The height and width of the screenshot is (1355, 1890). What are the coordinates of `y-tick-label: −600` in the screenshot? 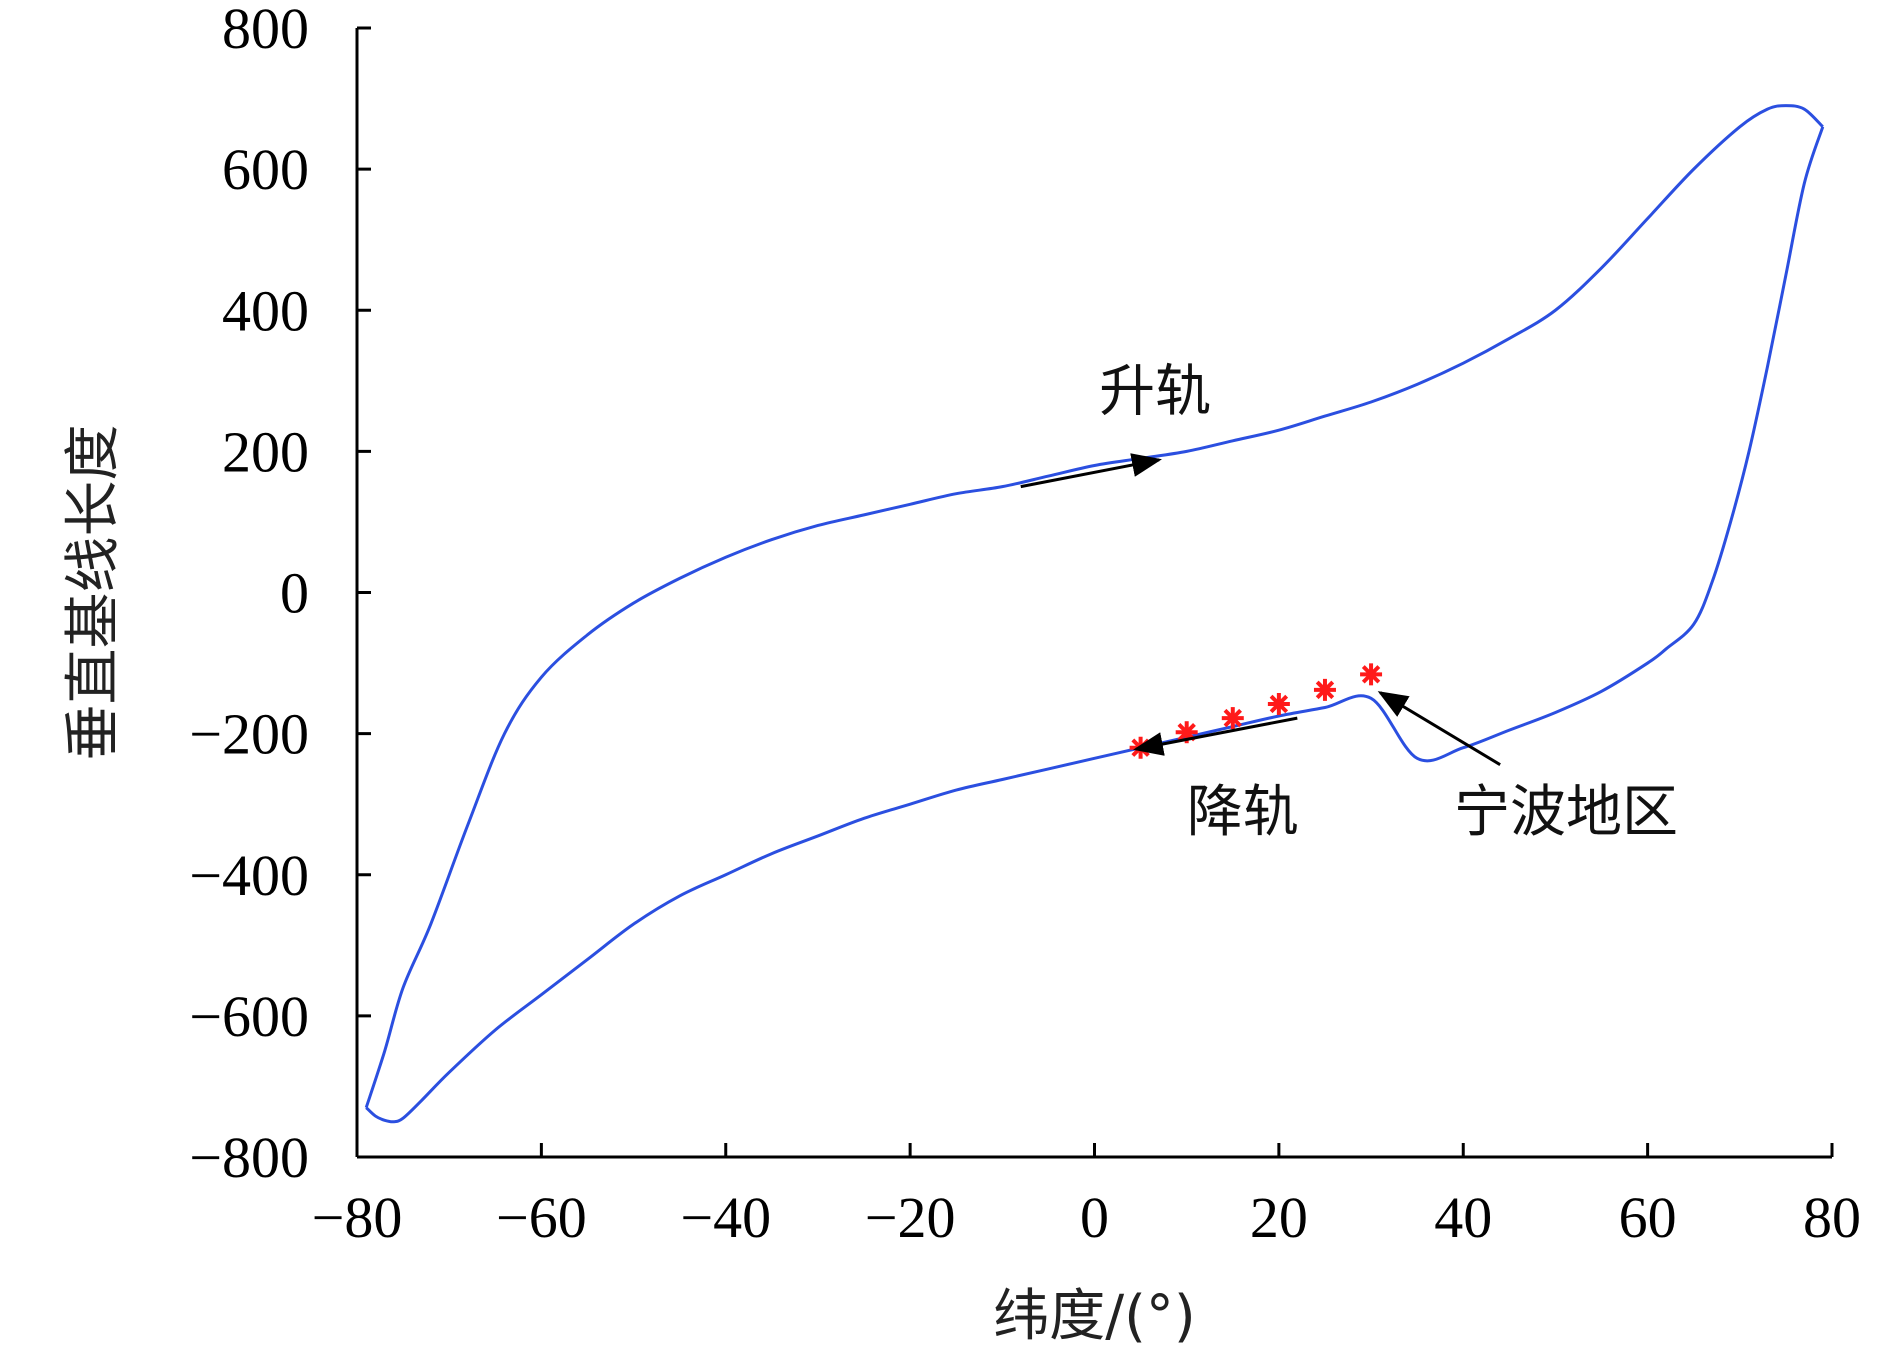 It's located at (249, 1016).